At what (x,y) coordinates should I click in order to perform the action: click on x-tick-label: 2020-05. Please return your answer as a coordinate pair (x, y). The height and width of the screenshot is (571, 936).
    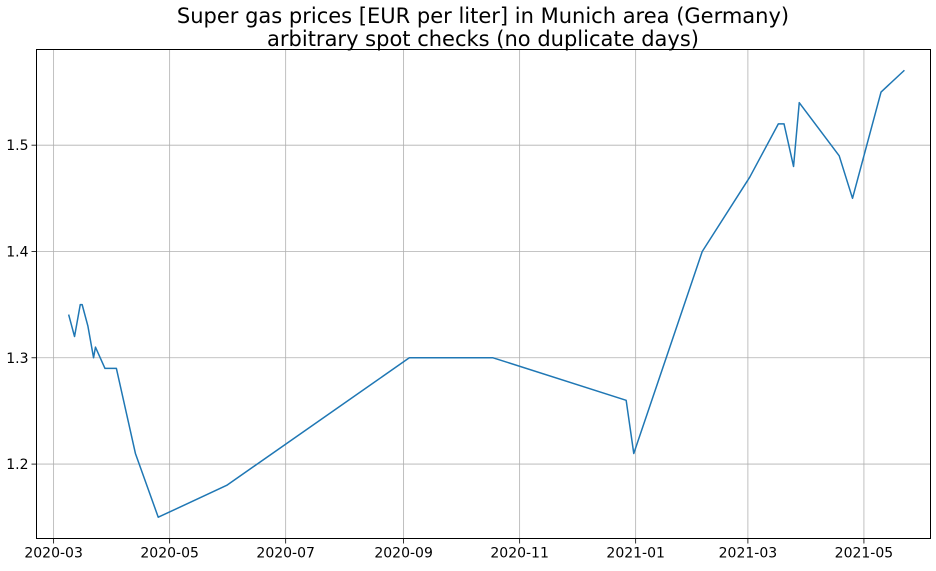
    Looking at the image, I should click on (169, 554).